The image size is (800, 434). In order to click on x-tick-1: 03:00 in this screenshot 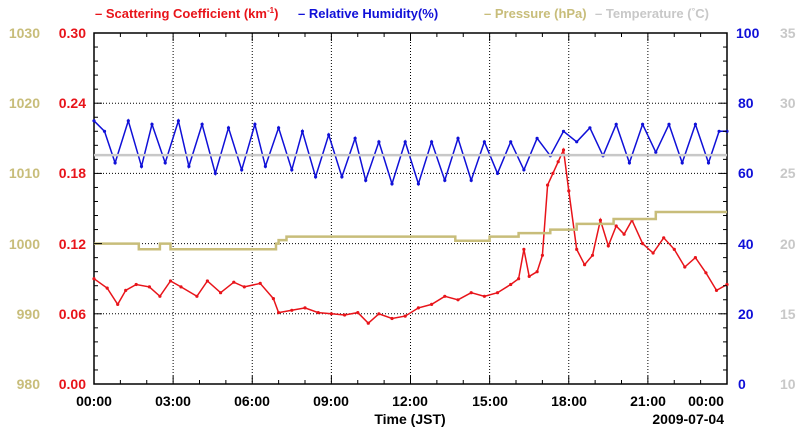, I will do `click(173, 401)`.